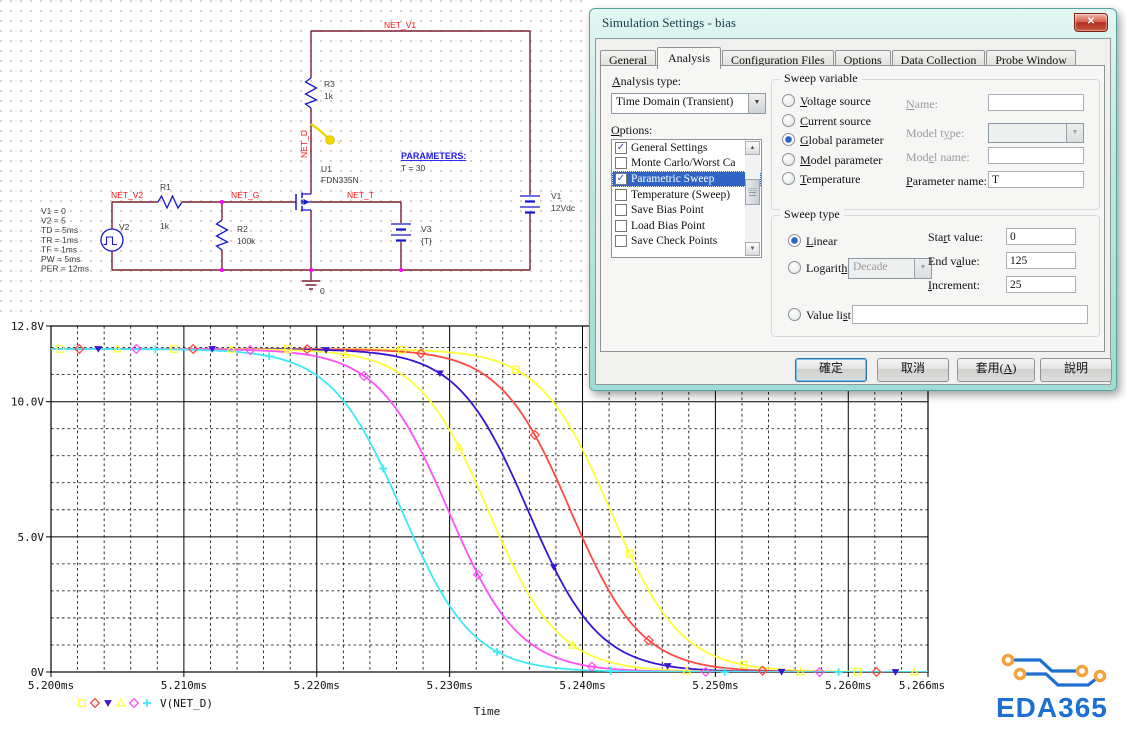 This screenshot has width=1126, height=731. I want to click on tab-general: General, so click(628, 59).